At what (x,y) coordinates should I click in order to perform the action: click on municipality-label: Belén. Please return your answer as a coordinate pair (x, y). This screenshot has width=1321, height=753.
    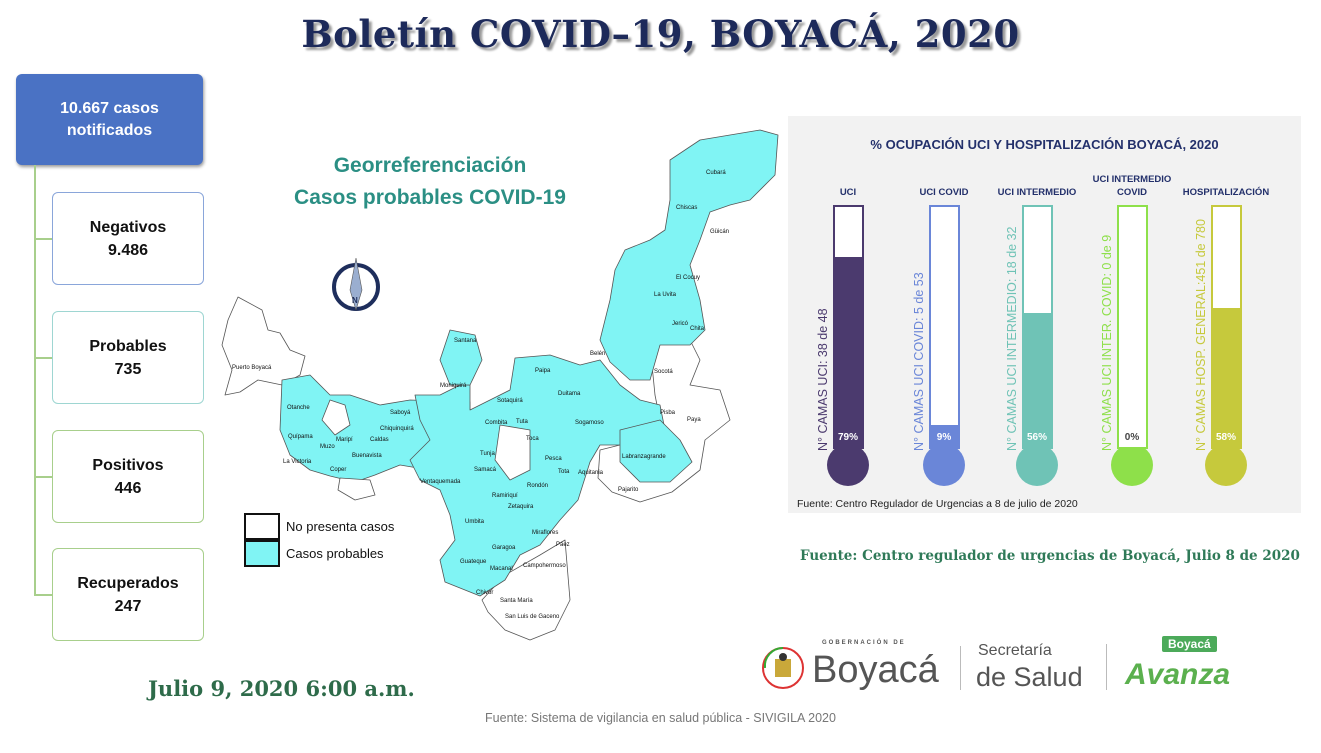
    Looking at the image, I should click on (597, 354).